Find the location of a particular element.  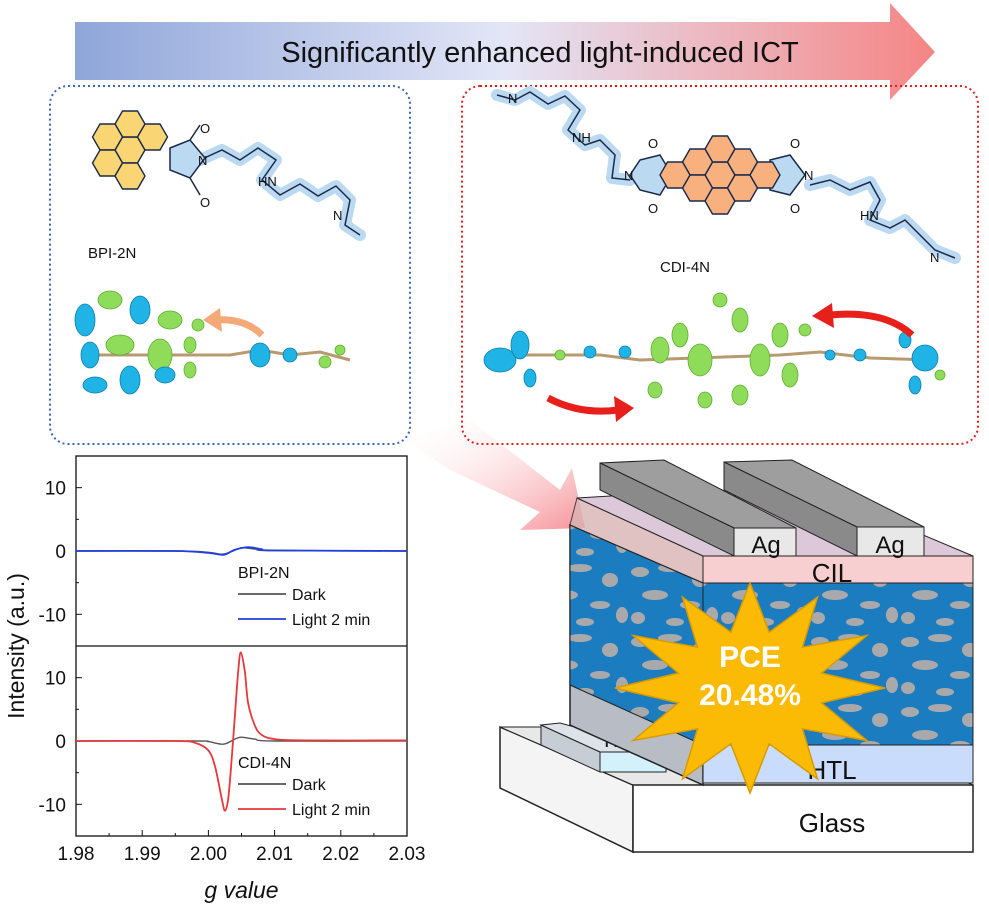

ag-electrode is located at coordinates (765, 542).